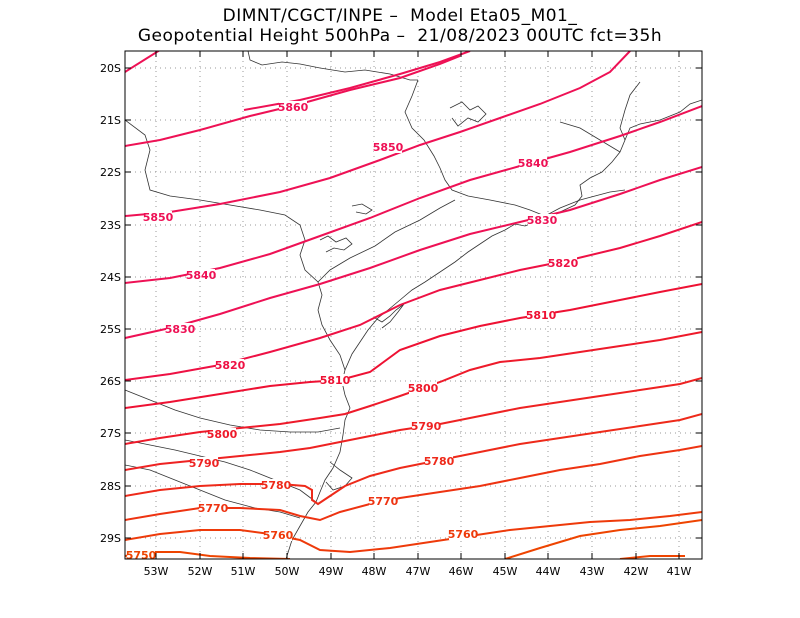 The image size is (800, 618). Describe the element at coordinates (200, 571) in the screenshot. I see `lon-label-52w: 52W` at that location.